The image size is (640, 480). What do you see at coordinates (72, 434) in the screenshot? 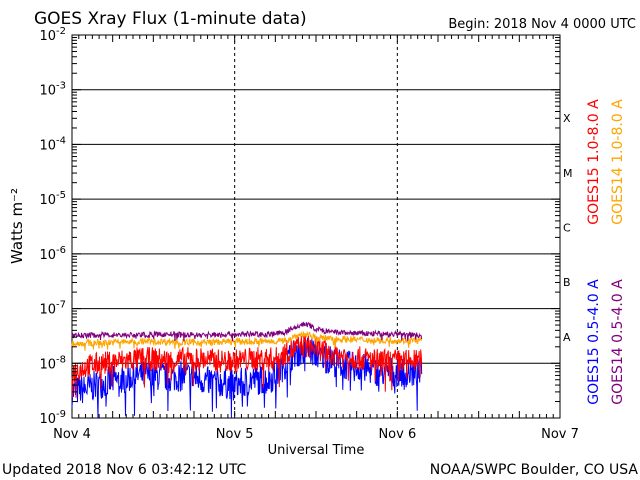
I see `x-tick-label: Nov 4` at bounding box center [72, 434].